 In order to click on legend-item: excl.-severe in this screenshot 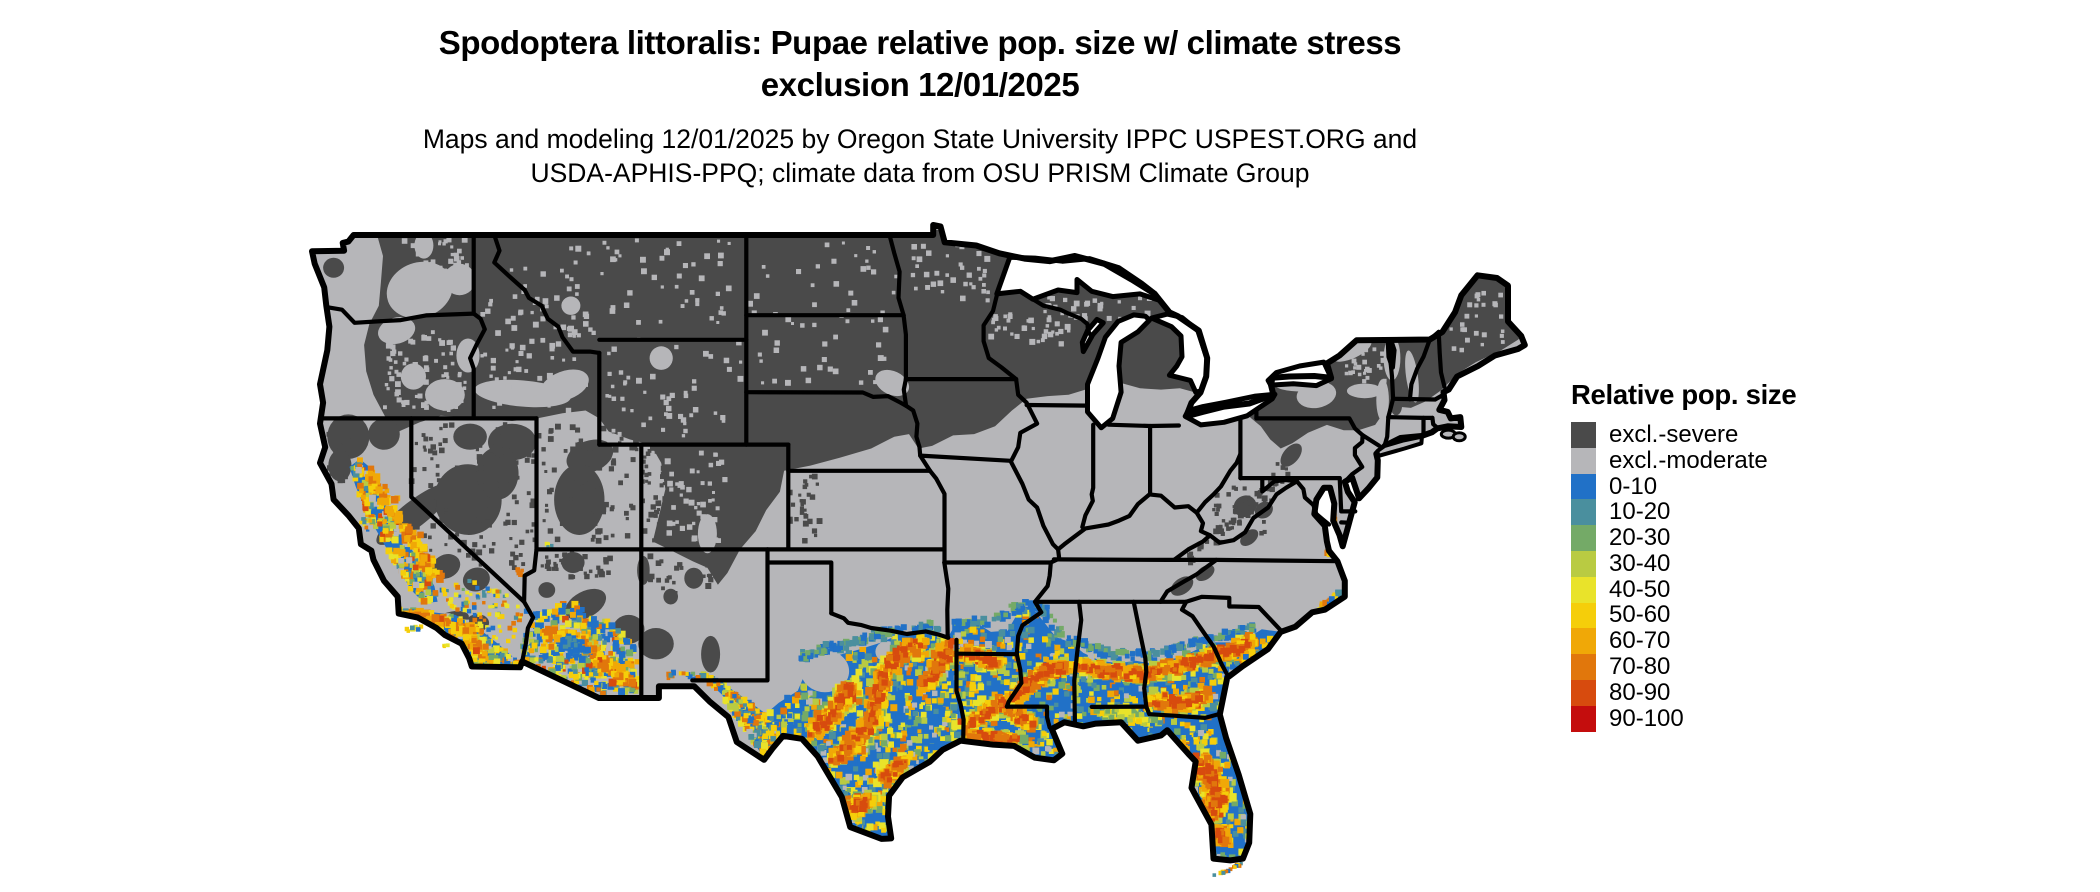, I will do `click(1721, 434)`.